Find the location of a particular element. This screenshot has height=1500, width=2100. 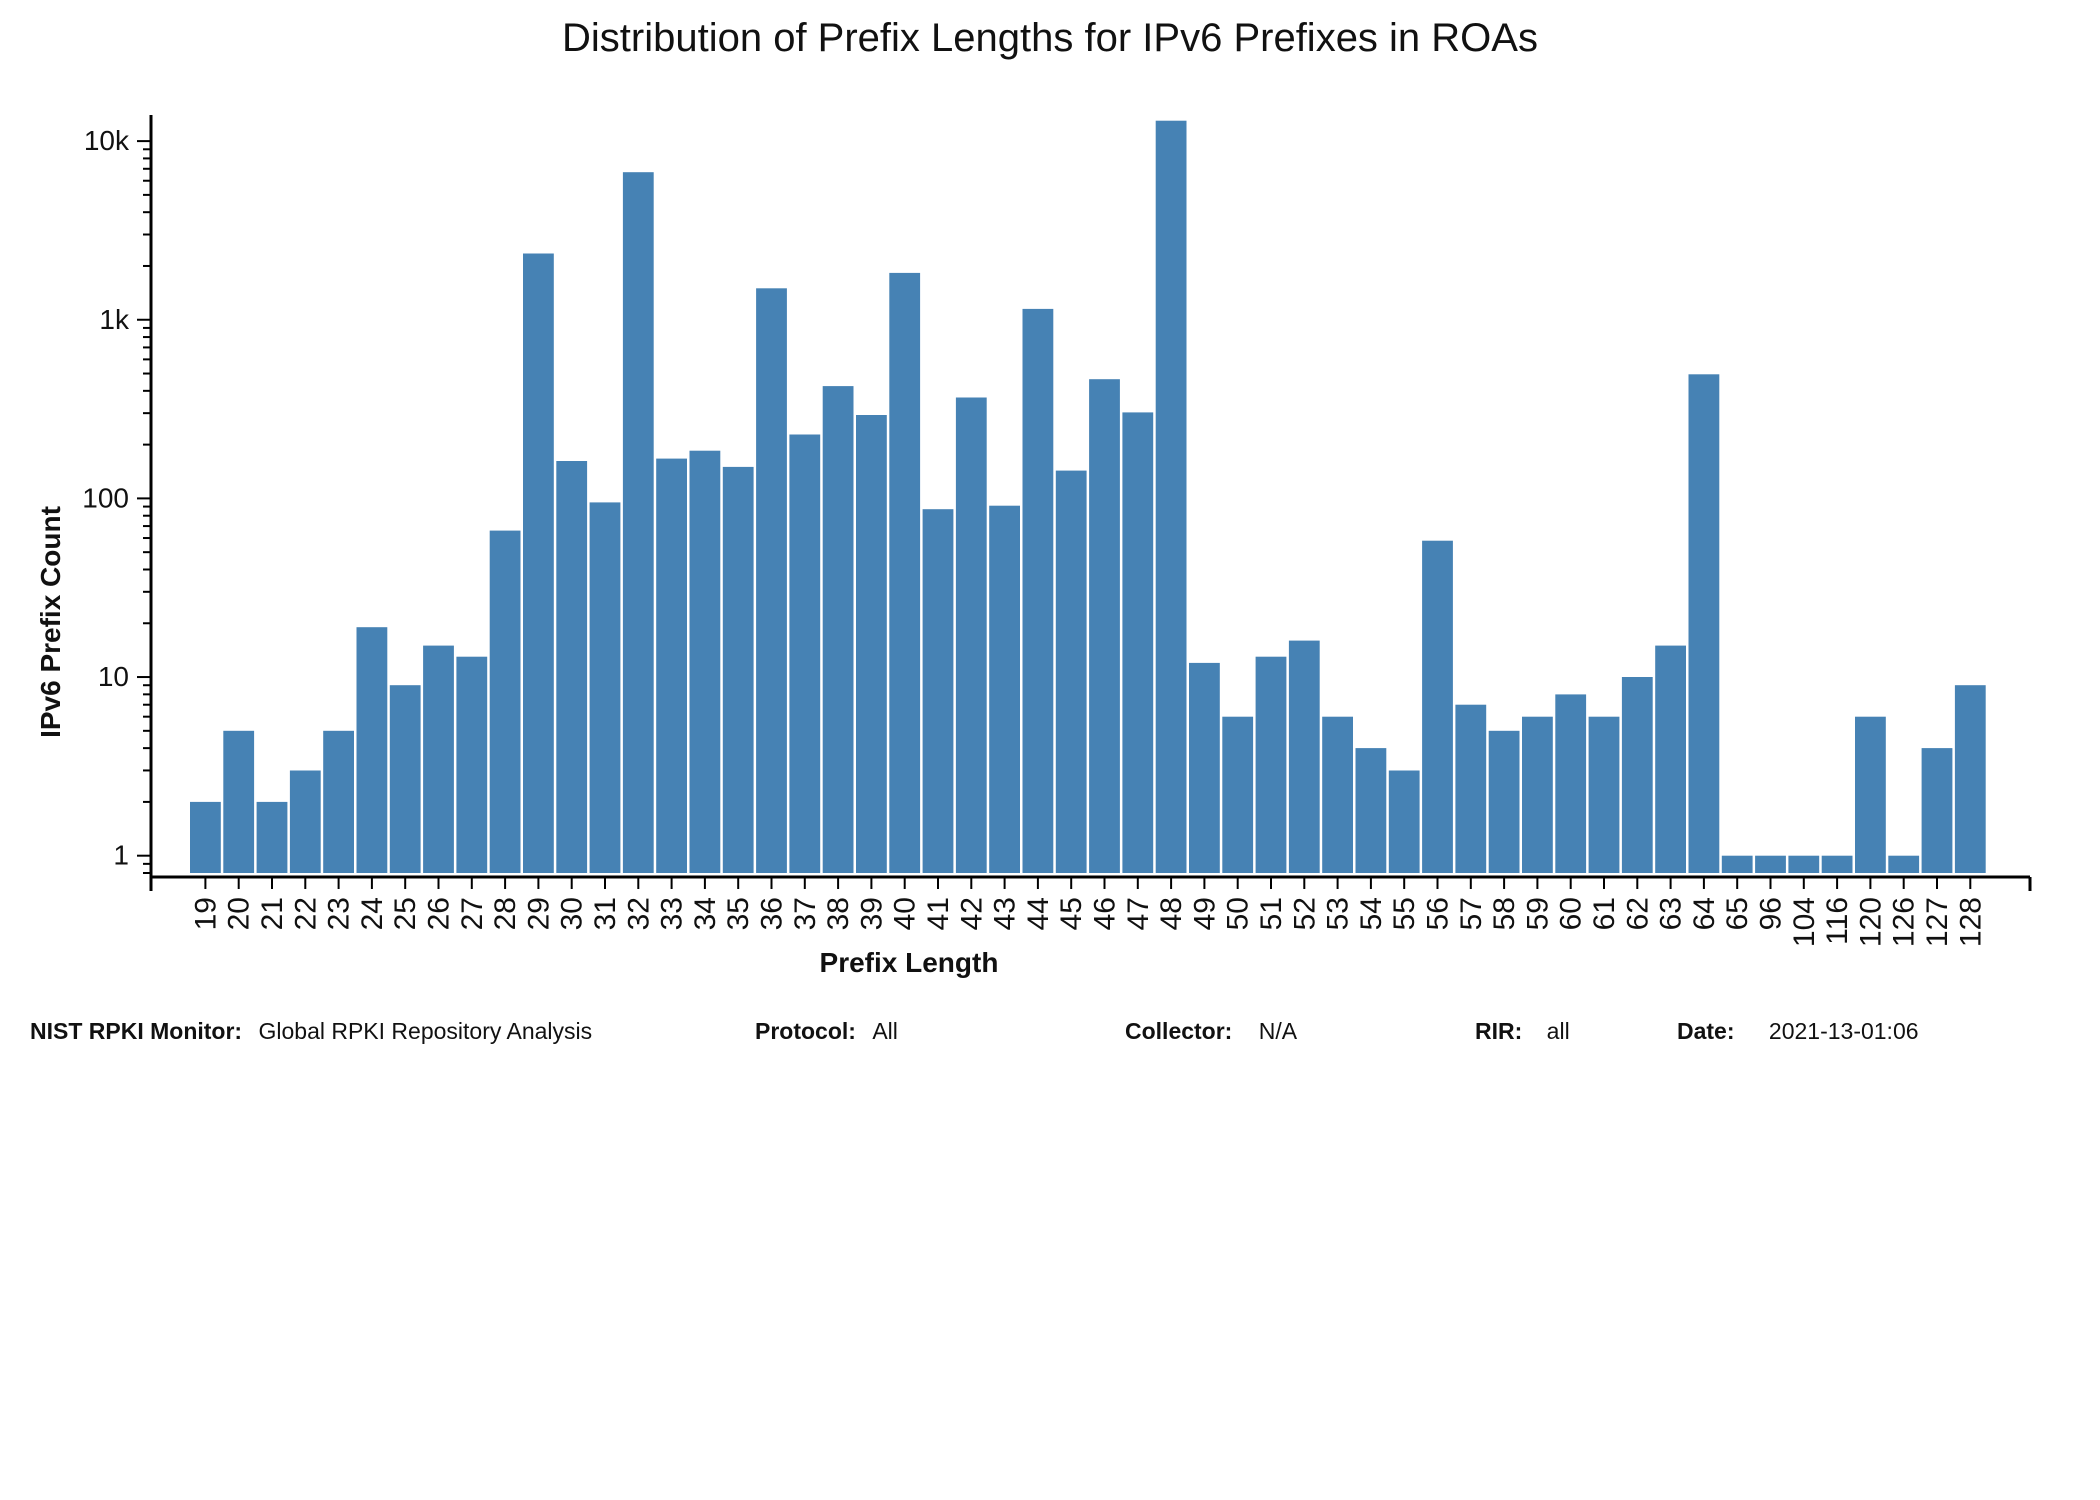

x-tick-label: 25 is located at coordinates (405, 913).